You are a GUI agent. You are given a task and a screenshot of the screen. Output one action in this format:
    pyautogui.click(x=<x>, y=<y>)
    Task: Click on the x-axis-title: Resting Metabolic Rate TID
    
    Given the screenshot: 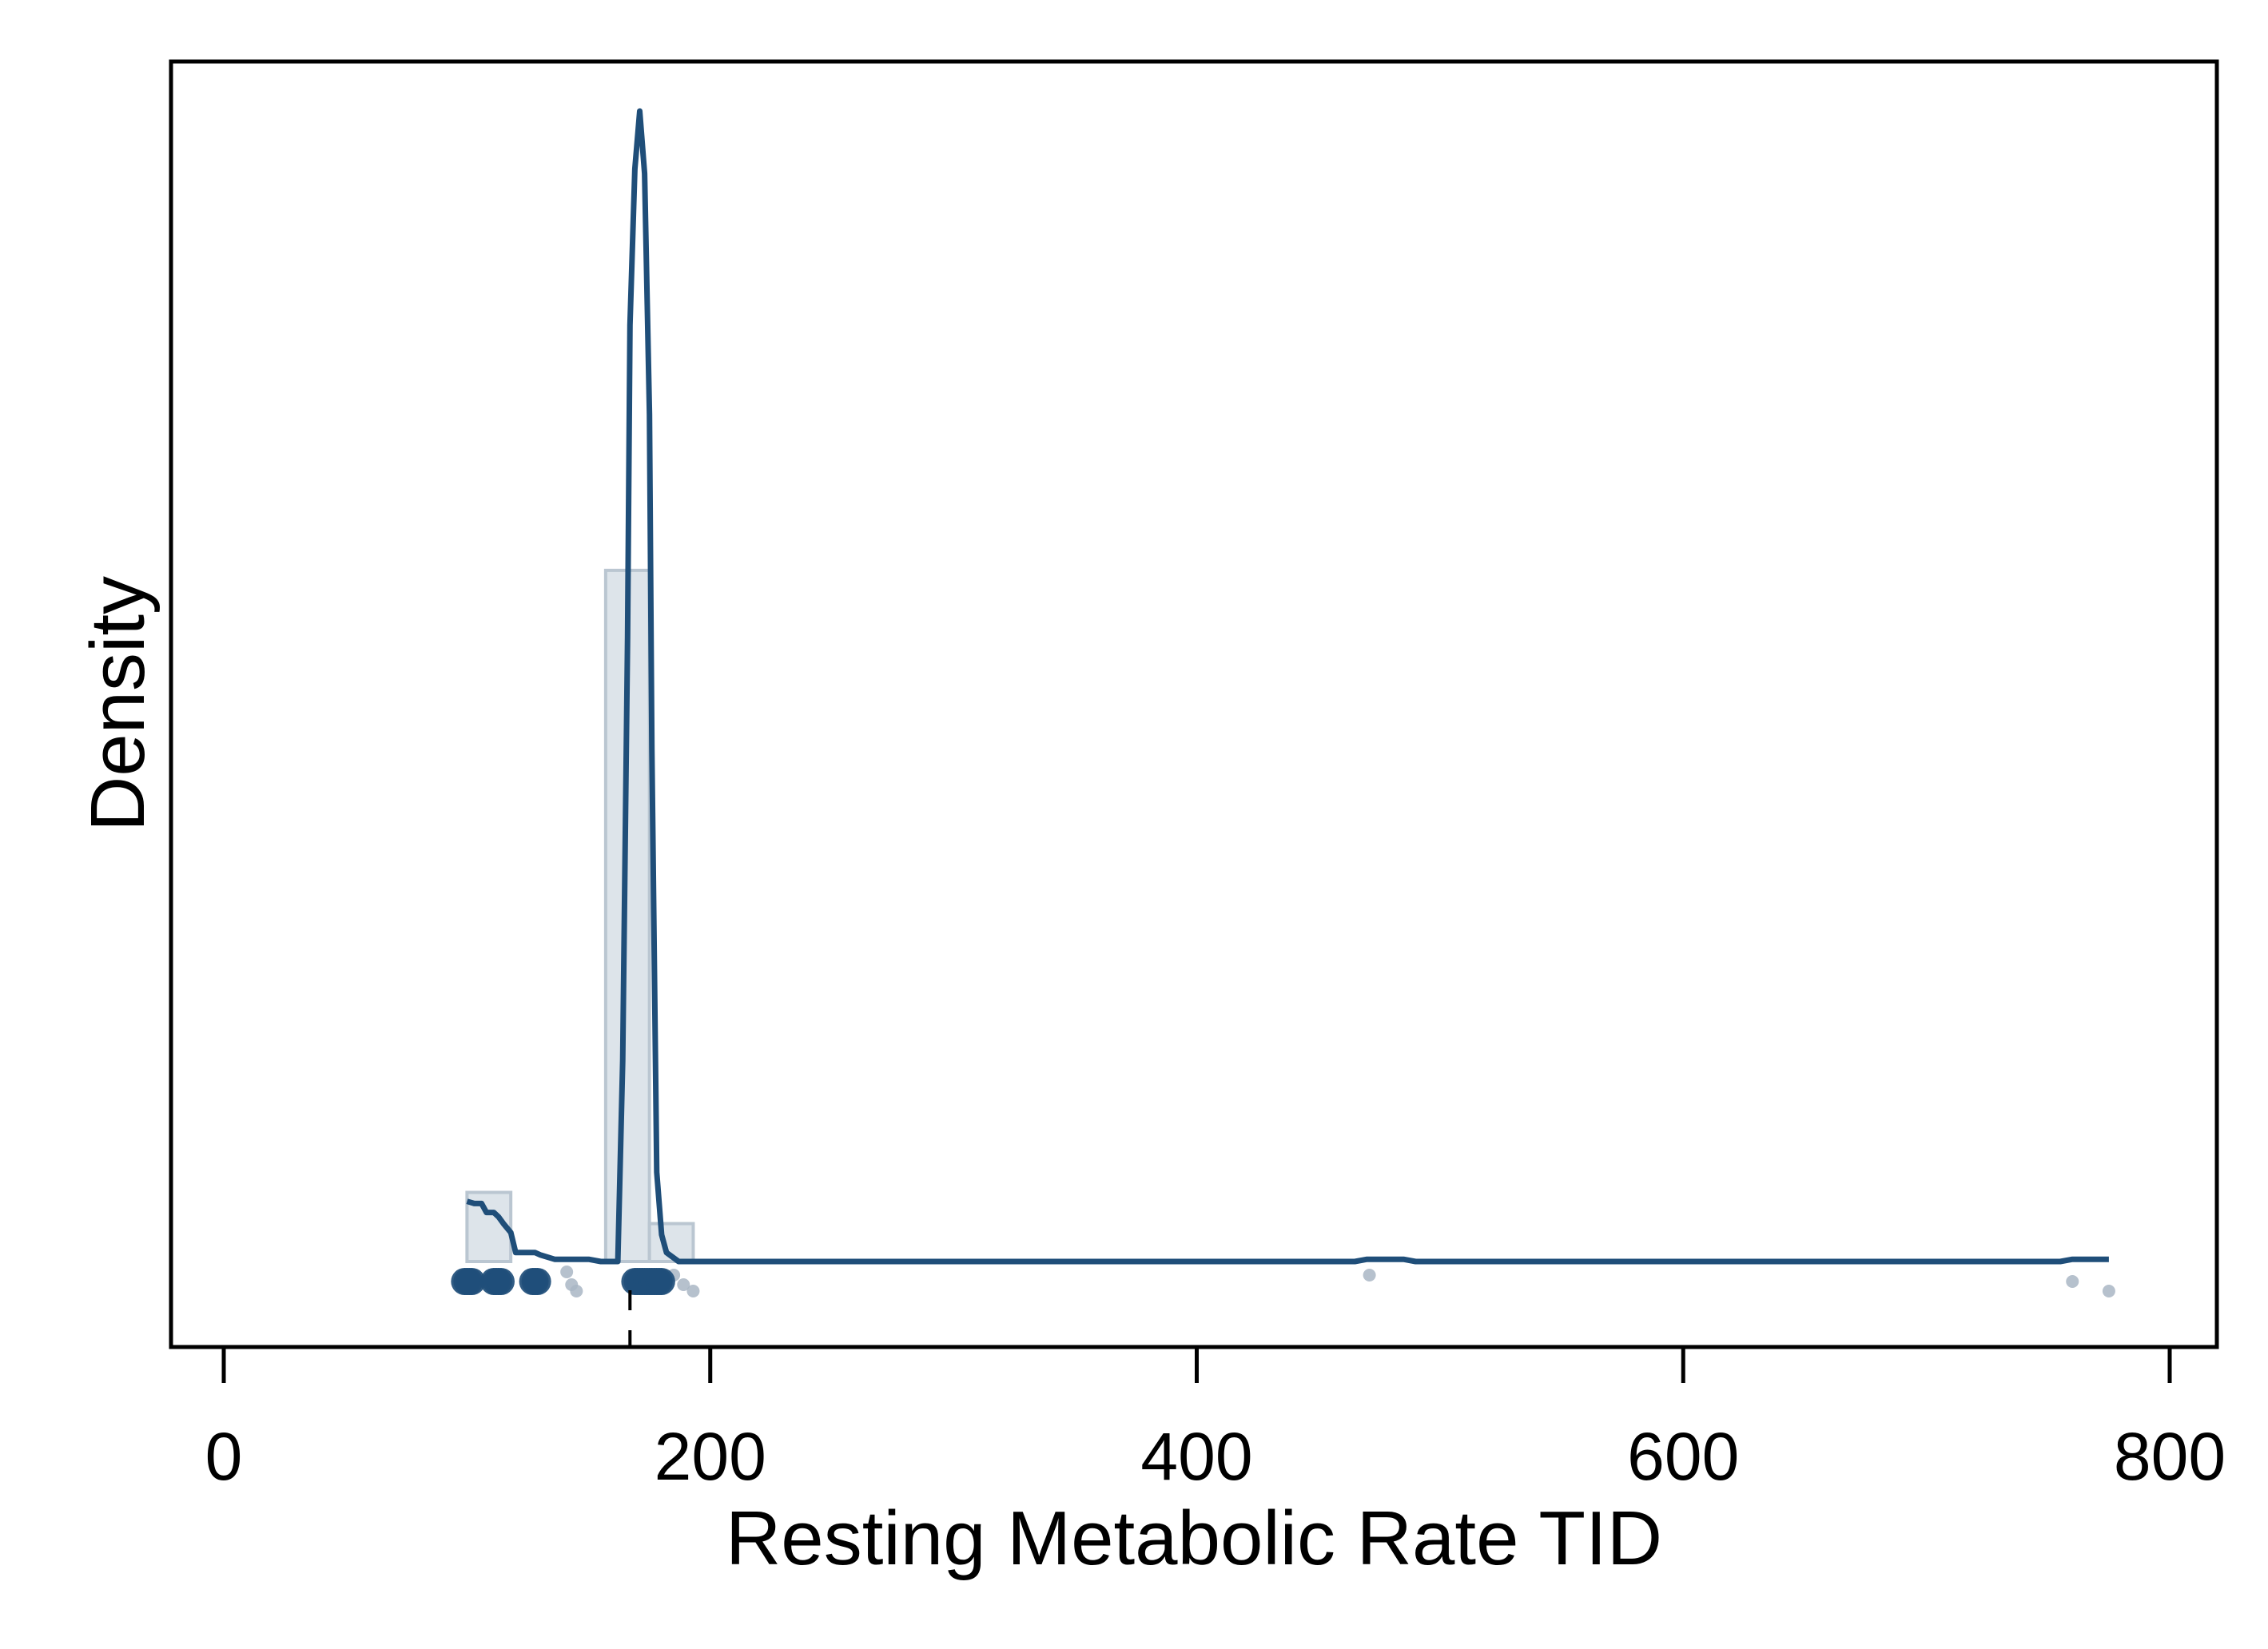 What is the action you would take?
    pyautogui.click(x=1194, y=1538)
    